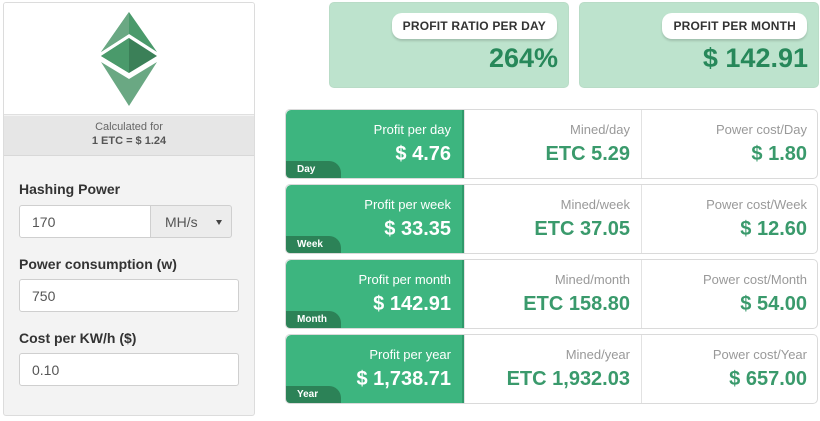  Describe the element at coordinates (407, 204) in the screenshot. I see `profit-label: Profit per week` at that location.